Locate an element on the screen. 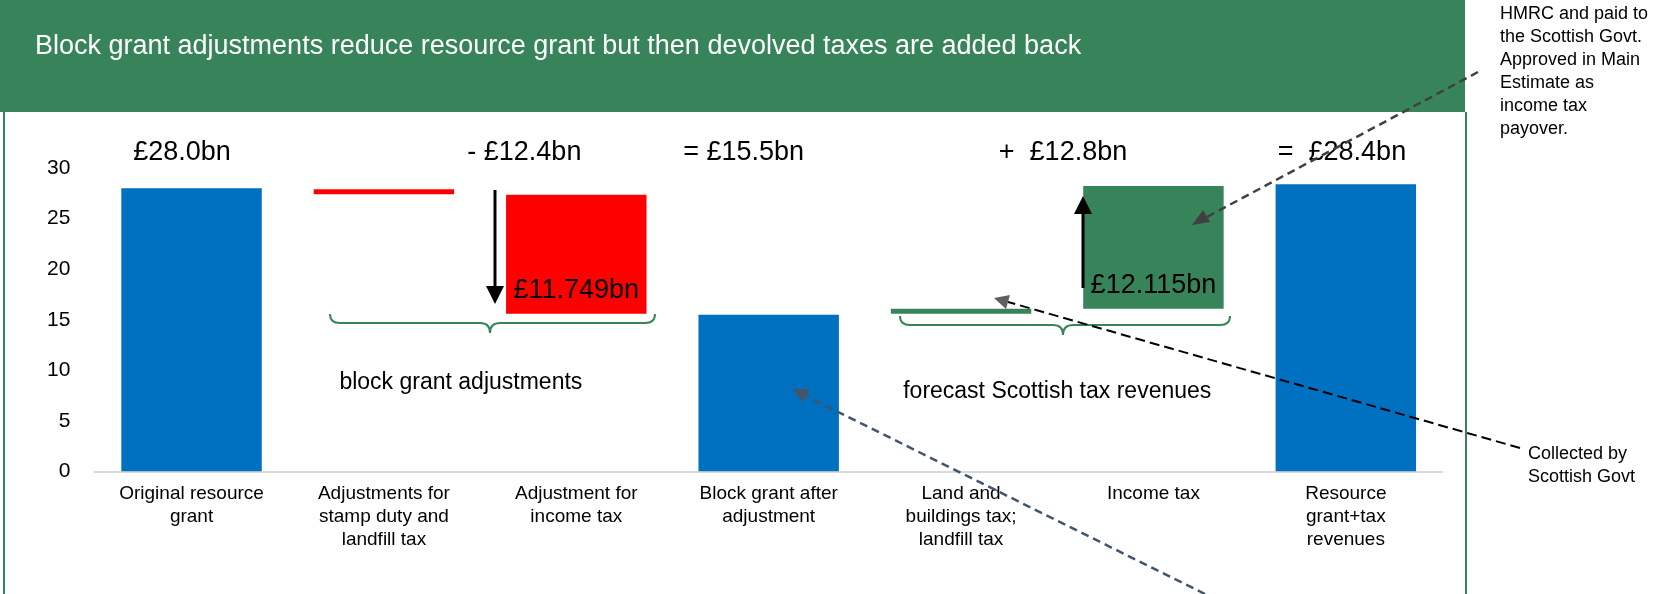  x-tick-label: Original resource grant is located at coordinates (191, 504).